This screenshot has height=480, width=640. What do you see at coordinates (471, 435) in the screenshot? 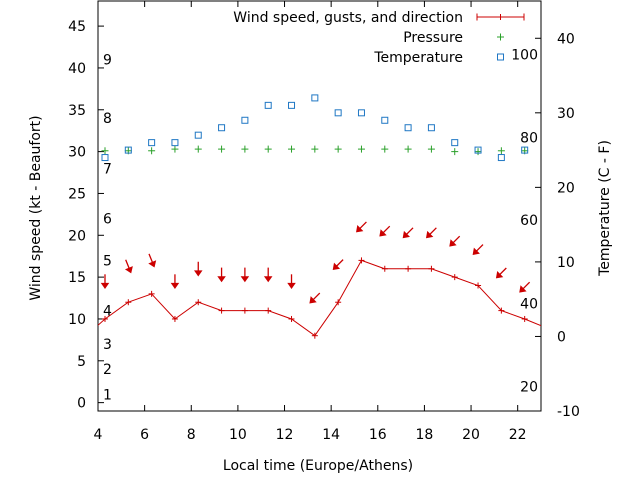
I see `x-tick-label: 20` at bounding box center [471, 435].